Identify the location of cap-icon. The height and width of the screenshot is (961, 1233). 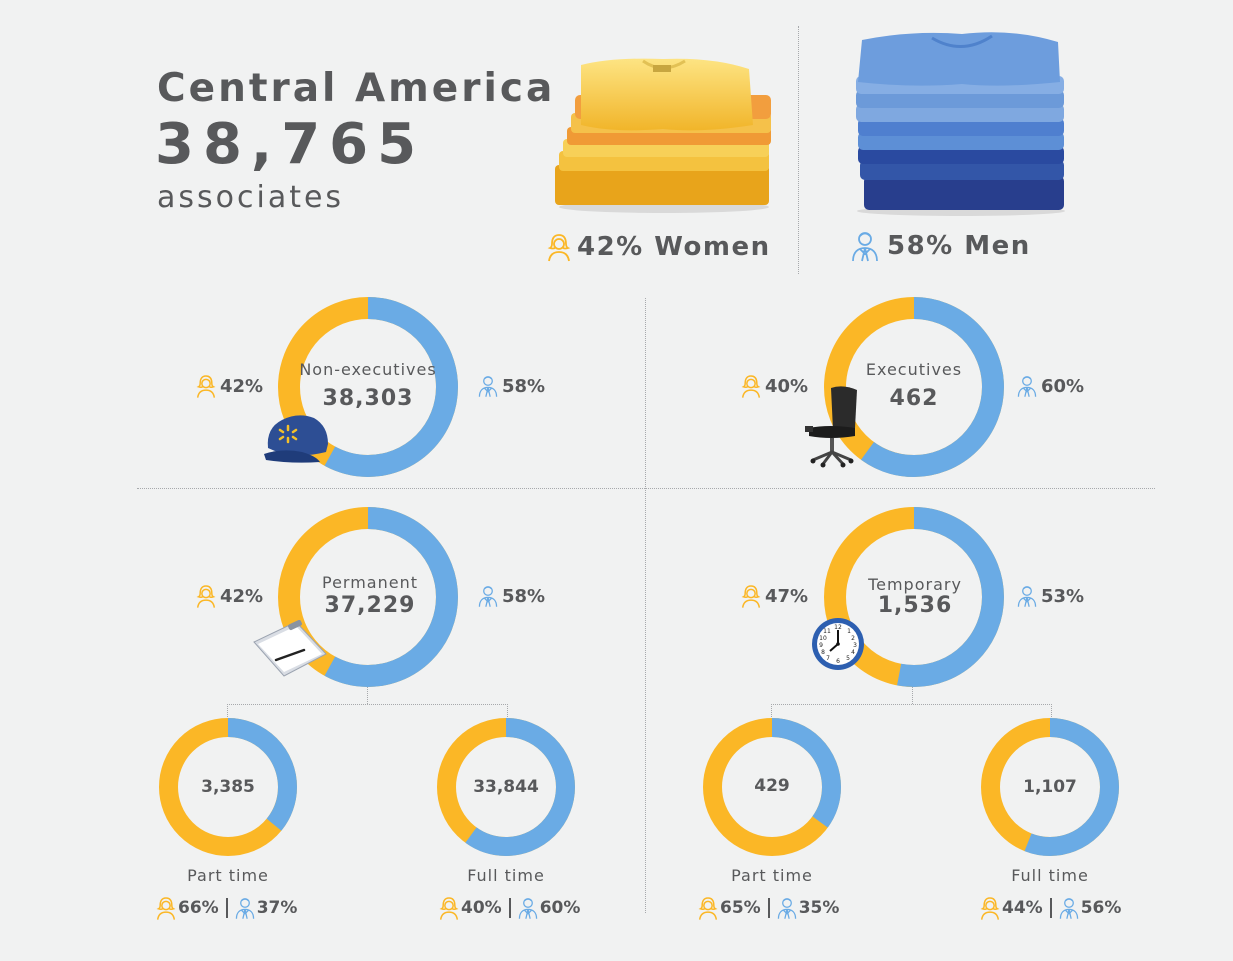
(296, 439).